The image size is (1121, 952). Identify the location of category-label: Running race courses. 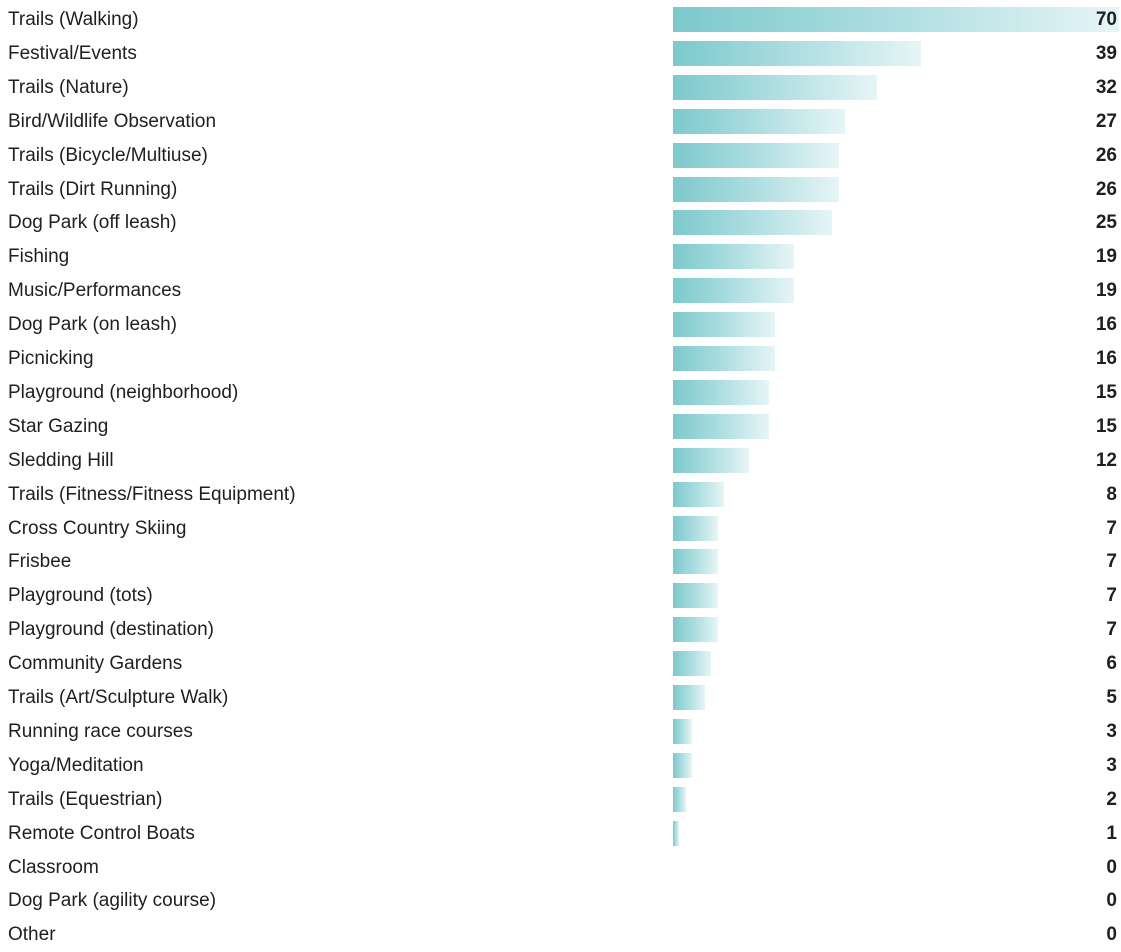
(100, 731).